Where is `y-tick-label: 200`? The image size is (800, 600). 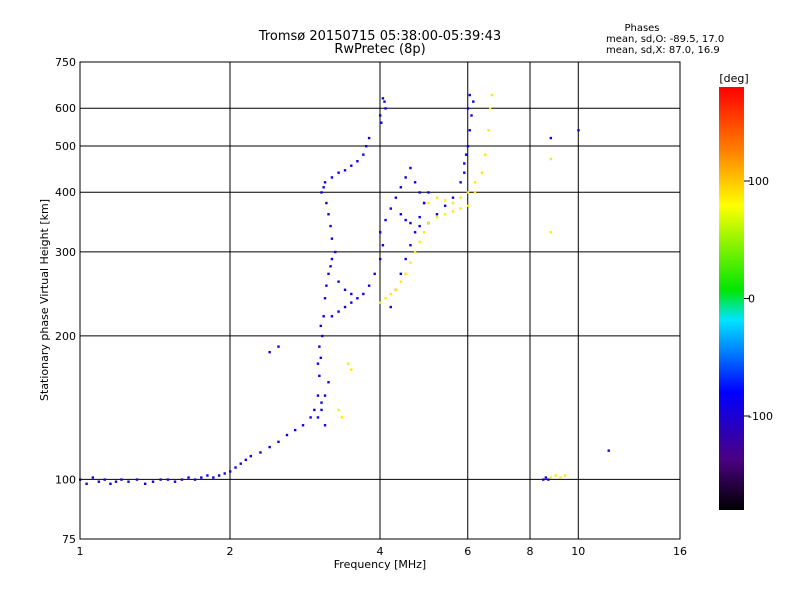
y-tick-label: 200 is located at coordinates (65, 336).